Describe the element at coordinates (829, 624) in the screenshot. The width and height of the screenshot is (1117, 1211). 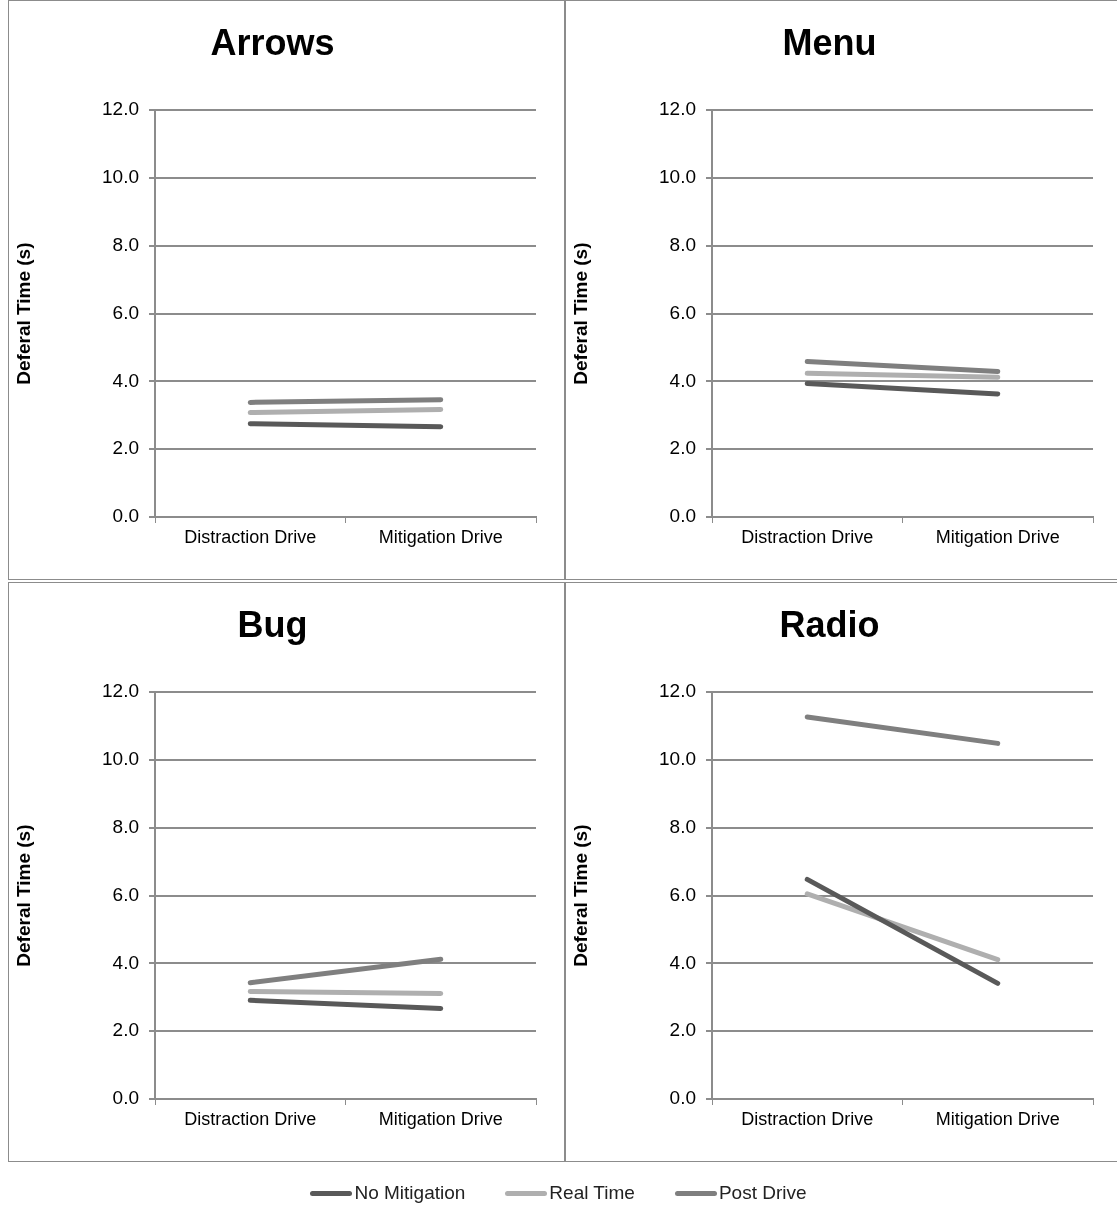
I see `chart-title: Radio` at that location.